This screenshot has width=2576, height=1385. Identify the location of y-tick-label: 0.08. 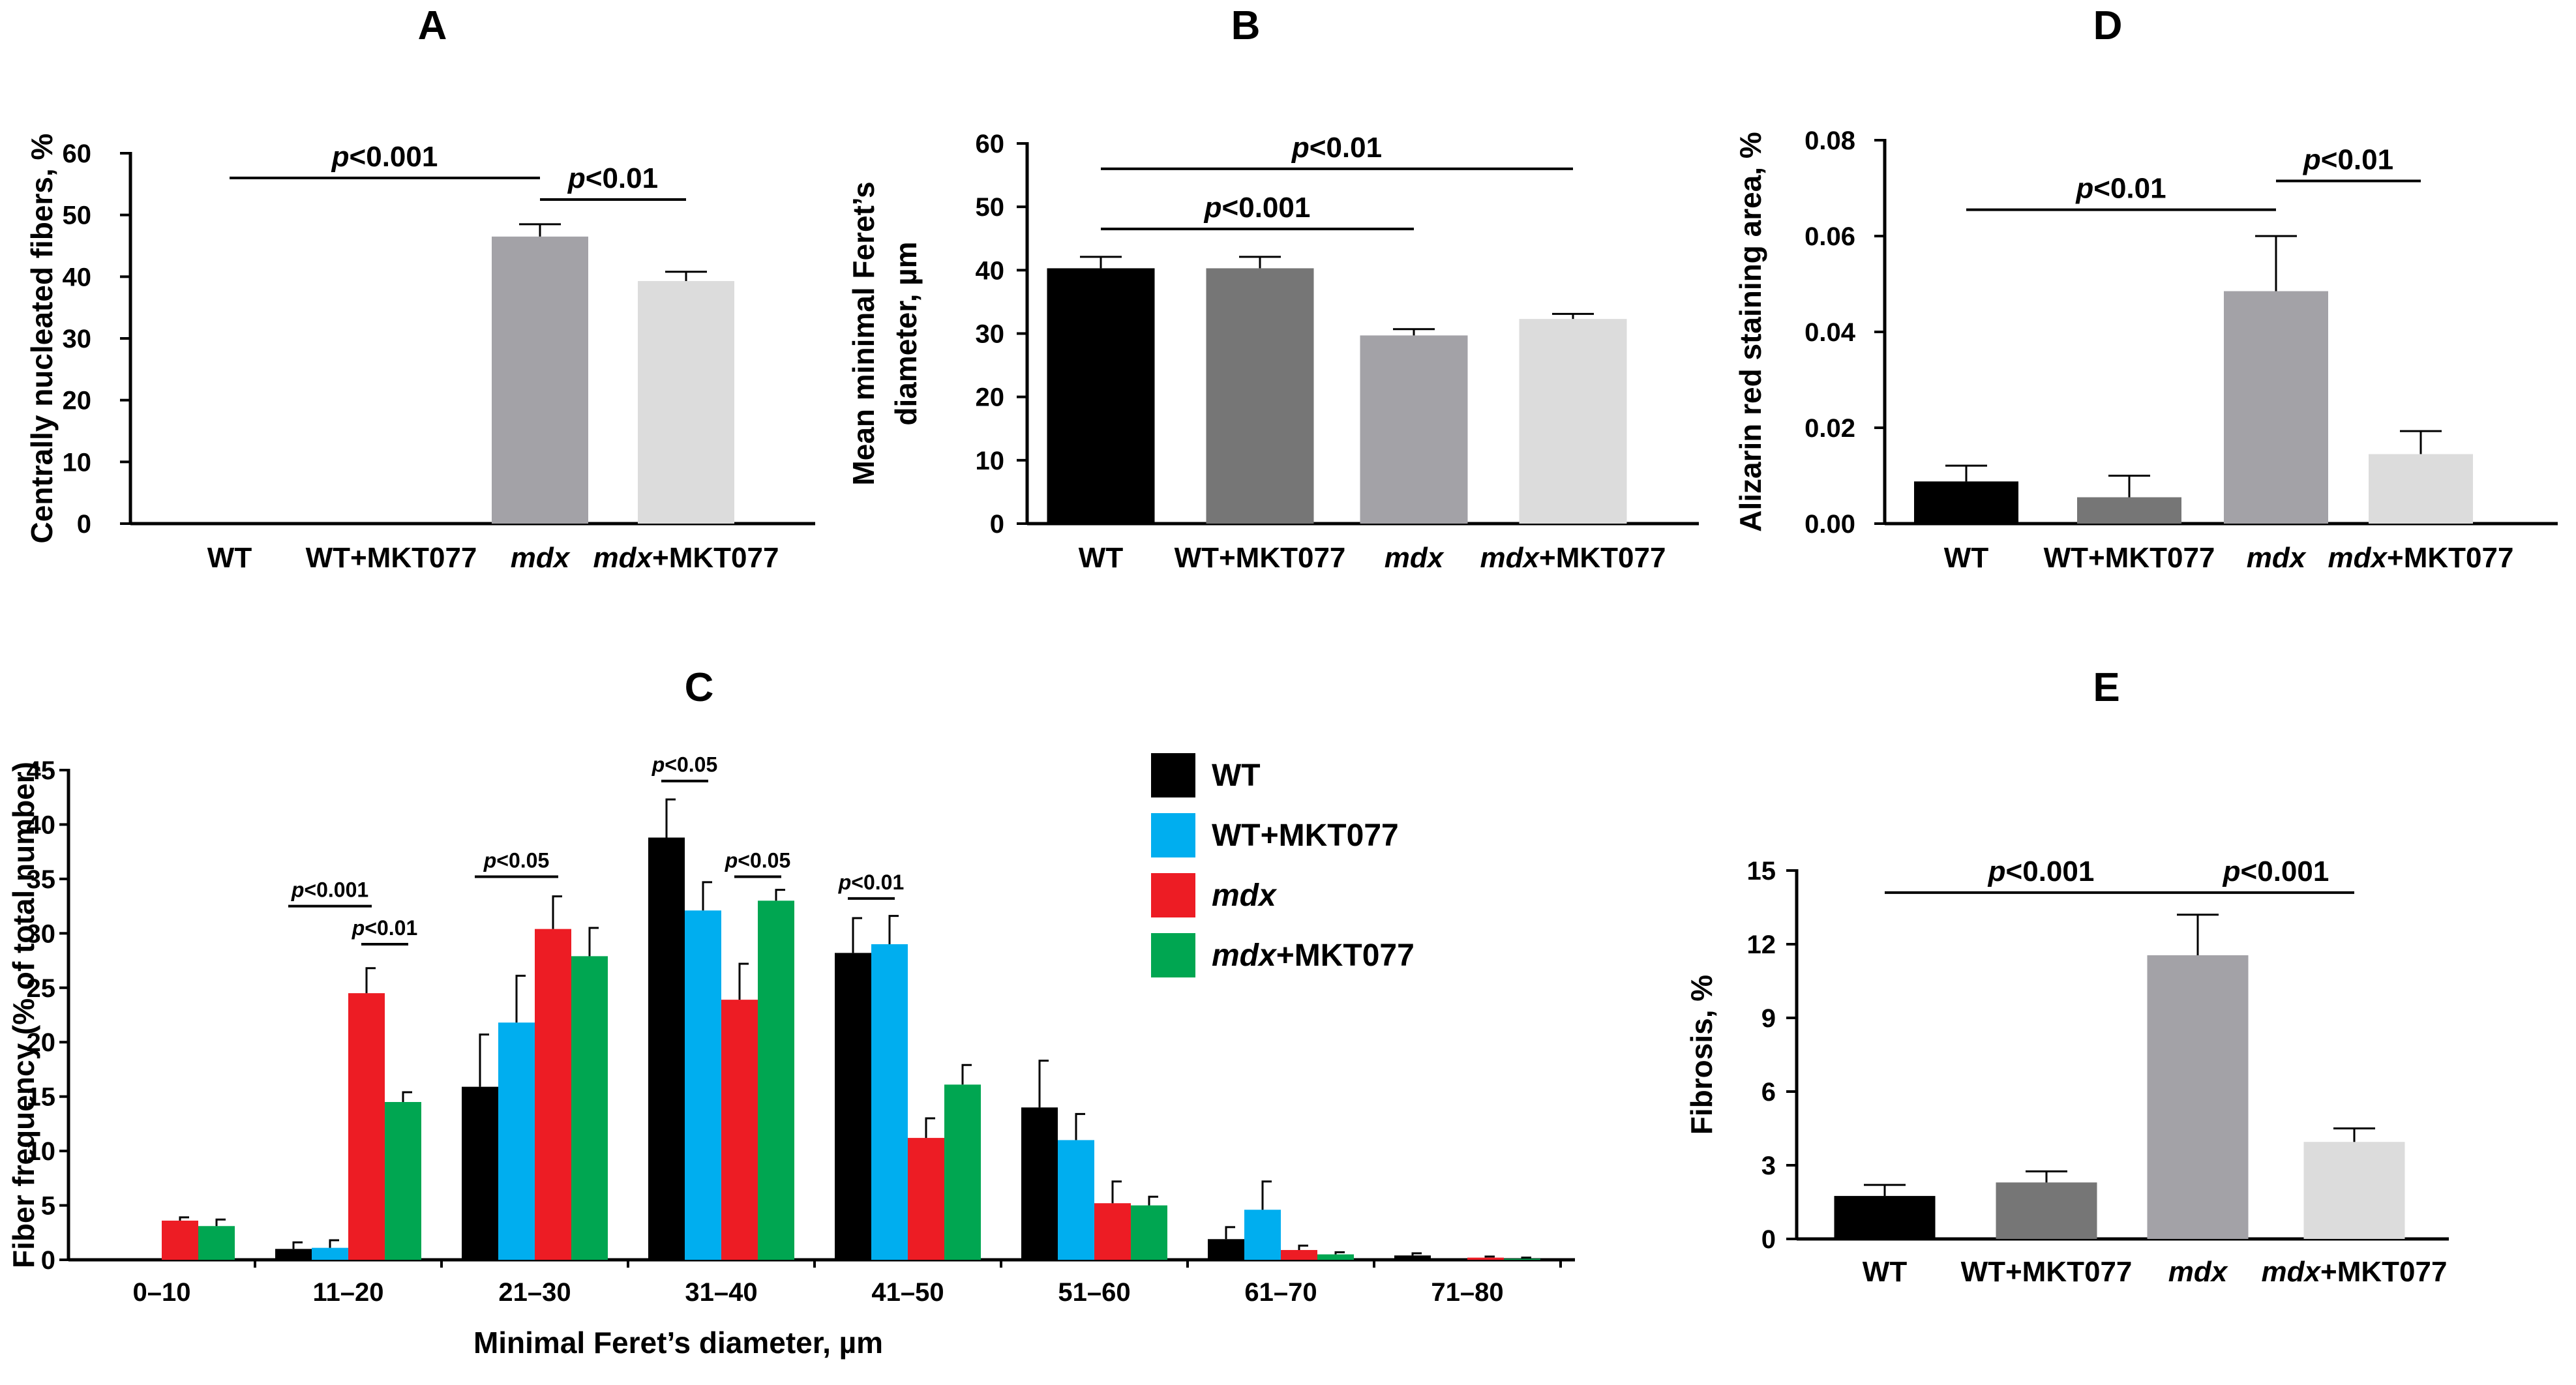
(1830, 141).